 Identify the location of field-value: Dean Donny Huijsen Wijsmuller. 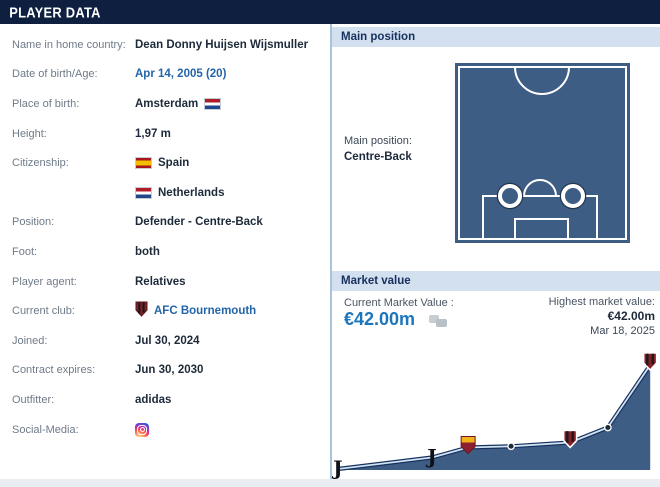
(222, 44).